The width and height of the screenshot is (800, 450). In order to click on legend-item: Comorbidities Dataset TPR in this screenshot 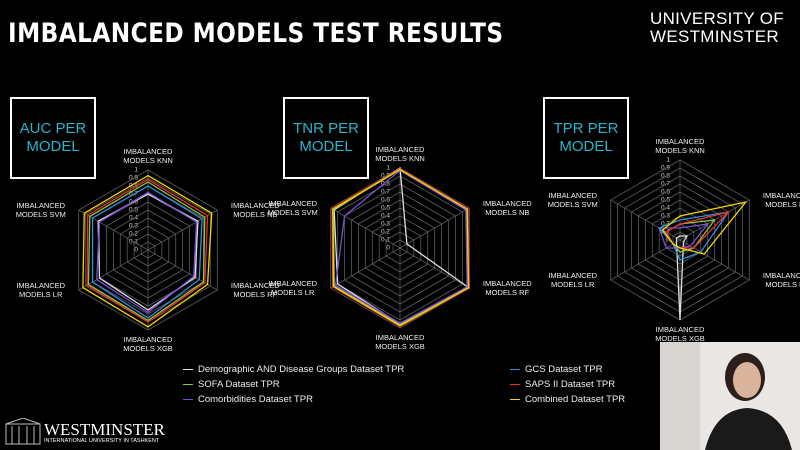, I will do `click(248, 399)`.